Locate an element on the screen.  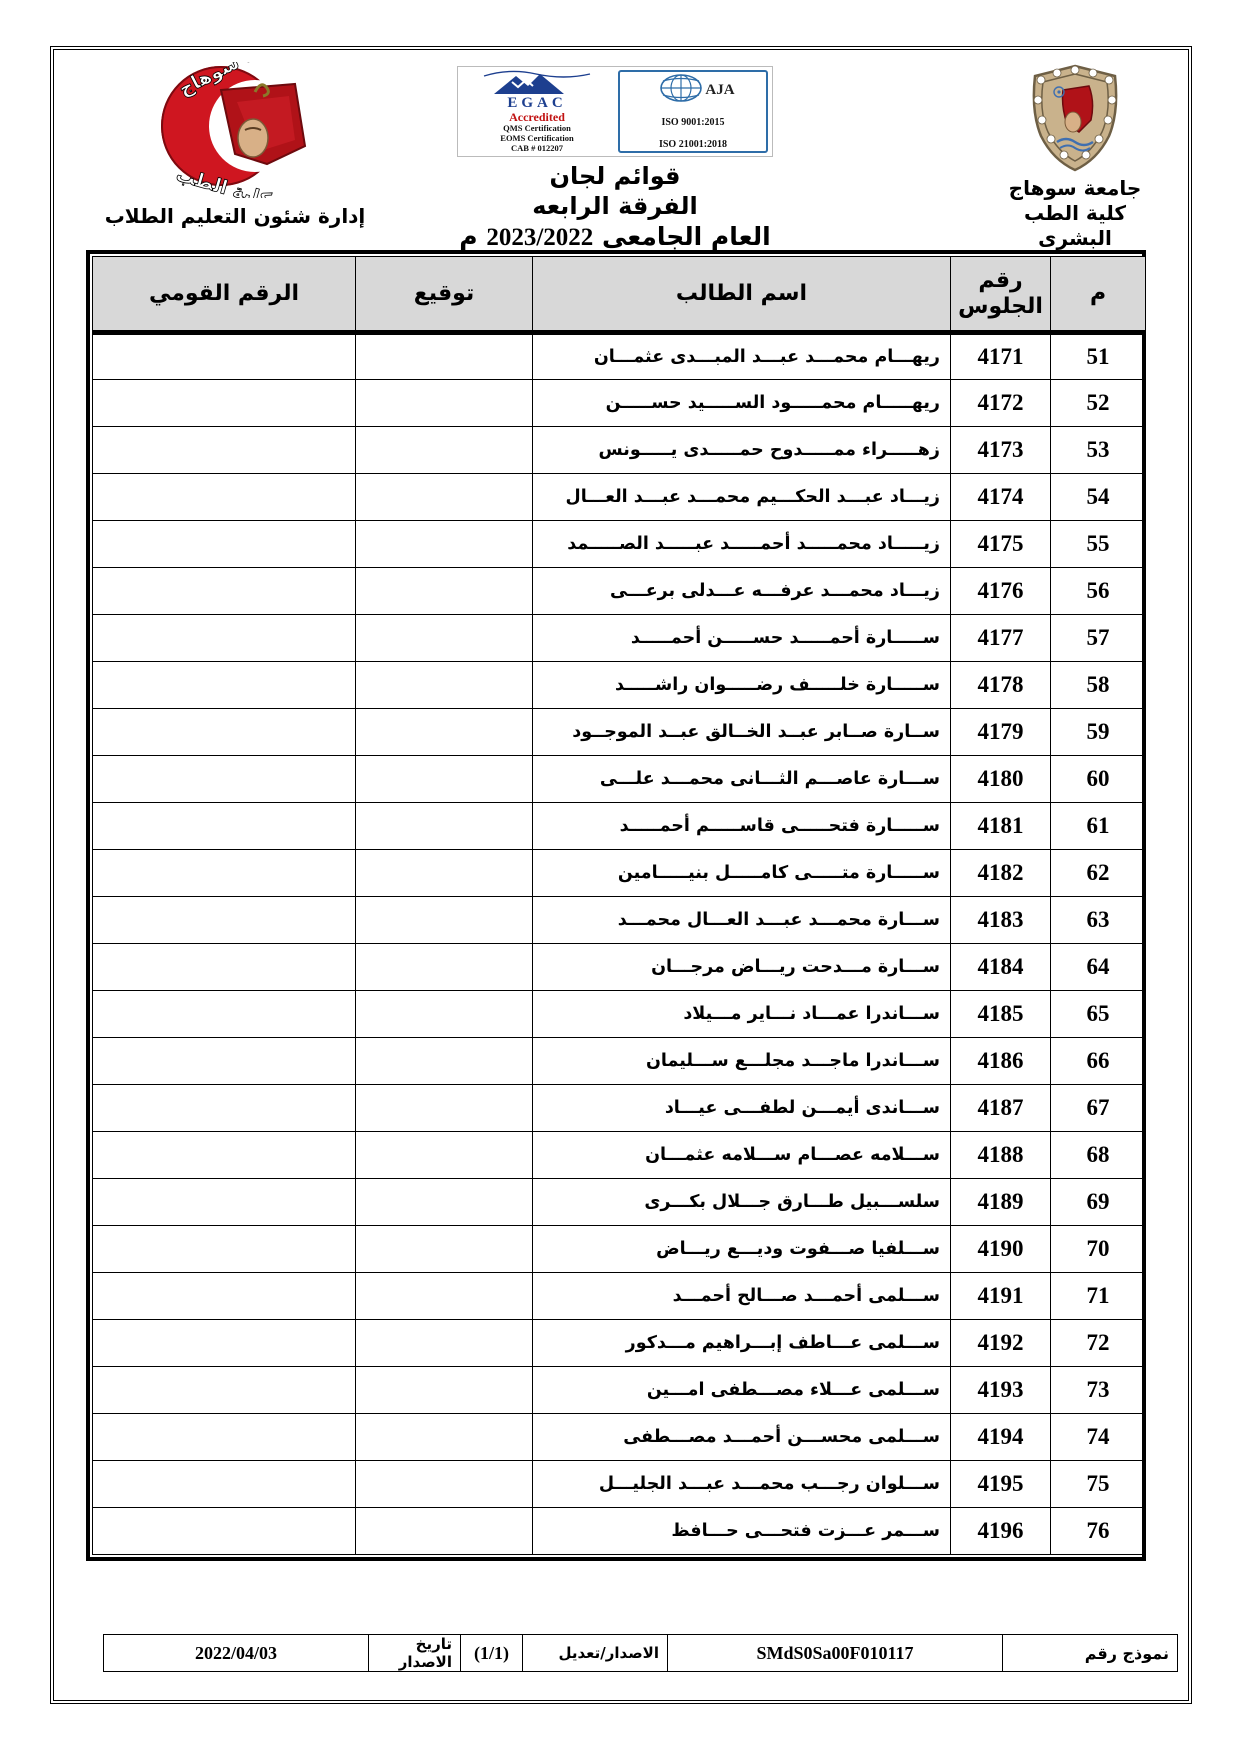
seat-number-cell: 4174 is located at coordinates (1000, 497).